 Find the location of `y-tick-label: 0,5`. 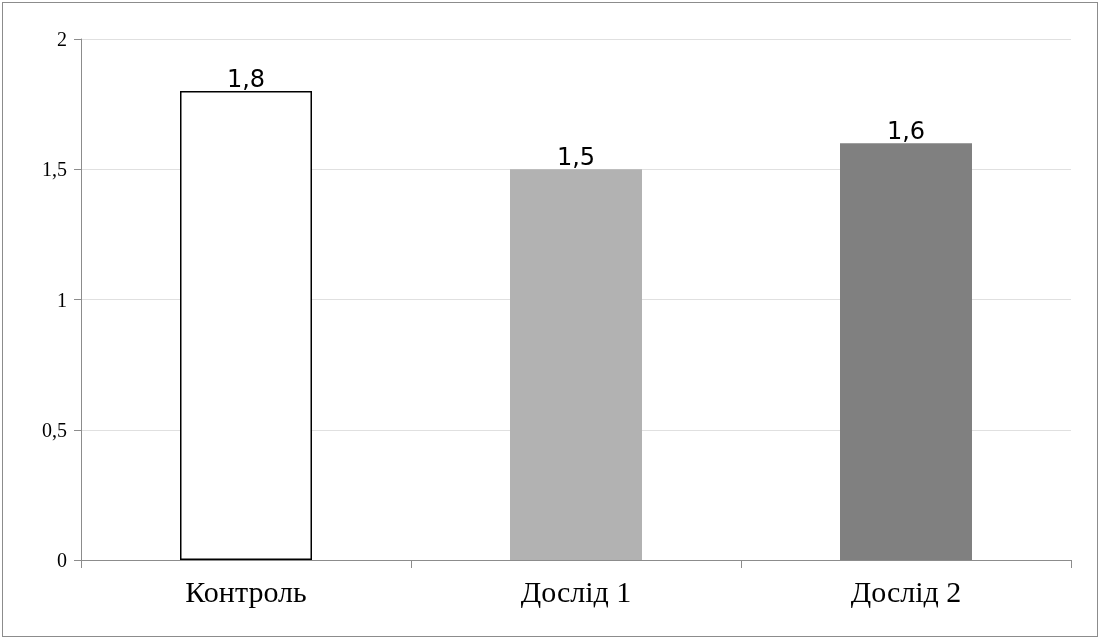

y-tick-label: 0,5 is located at coordinates (54, 429).